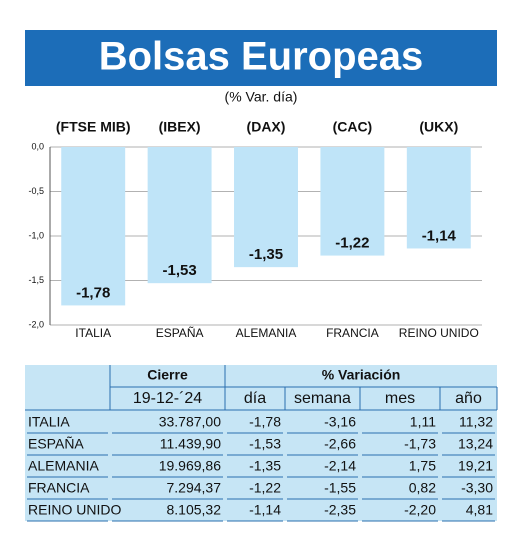 Image resolution: width=520 pixels, height=546 pixels. What do you see at coordinates (179, 270) in the screenshot?
I see `value-label: -1,53` at bounding box center [179, 270].